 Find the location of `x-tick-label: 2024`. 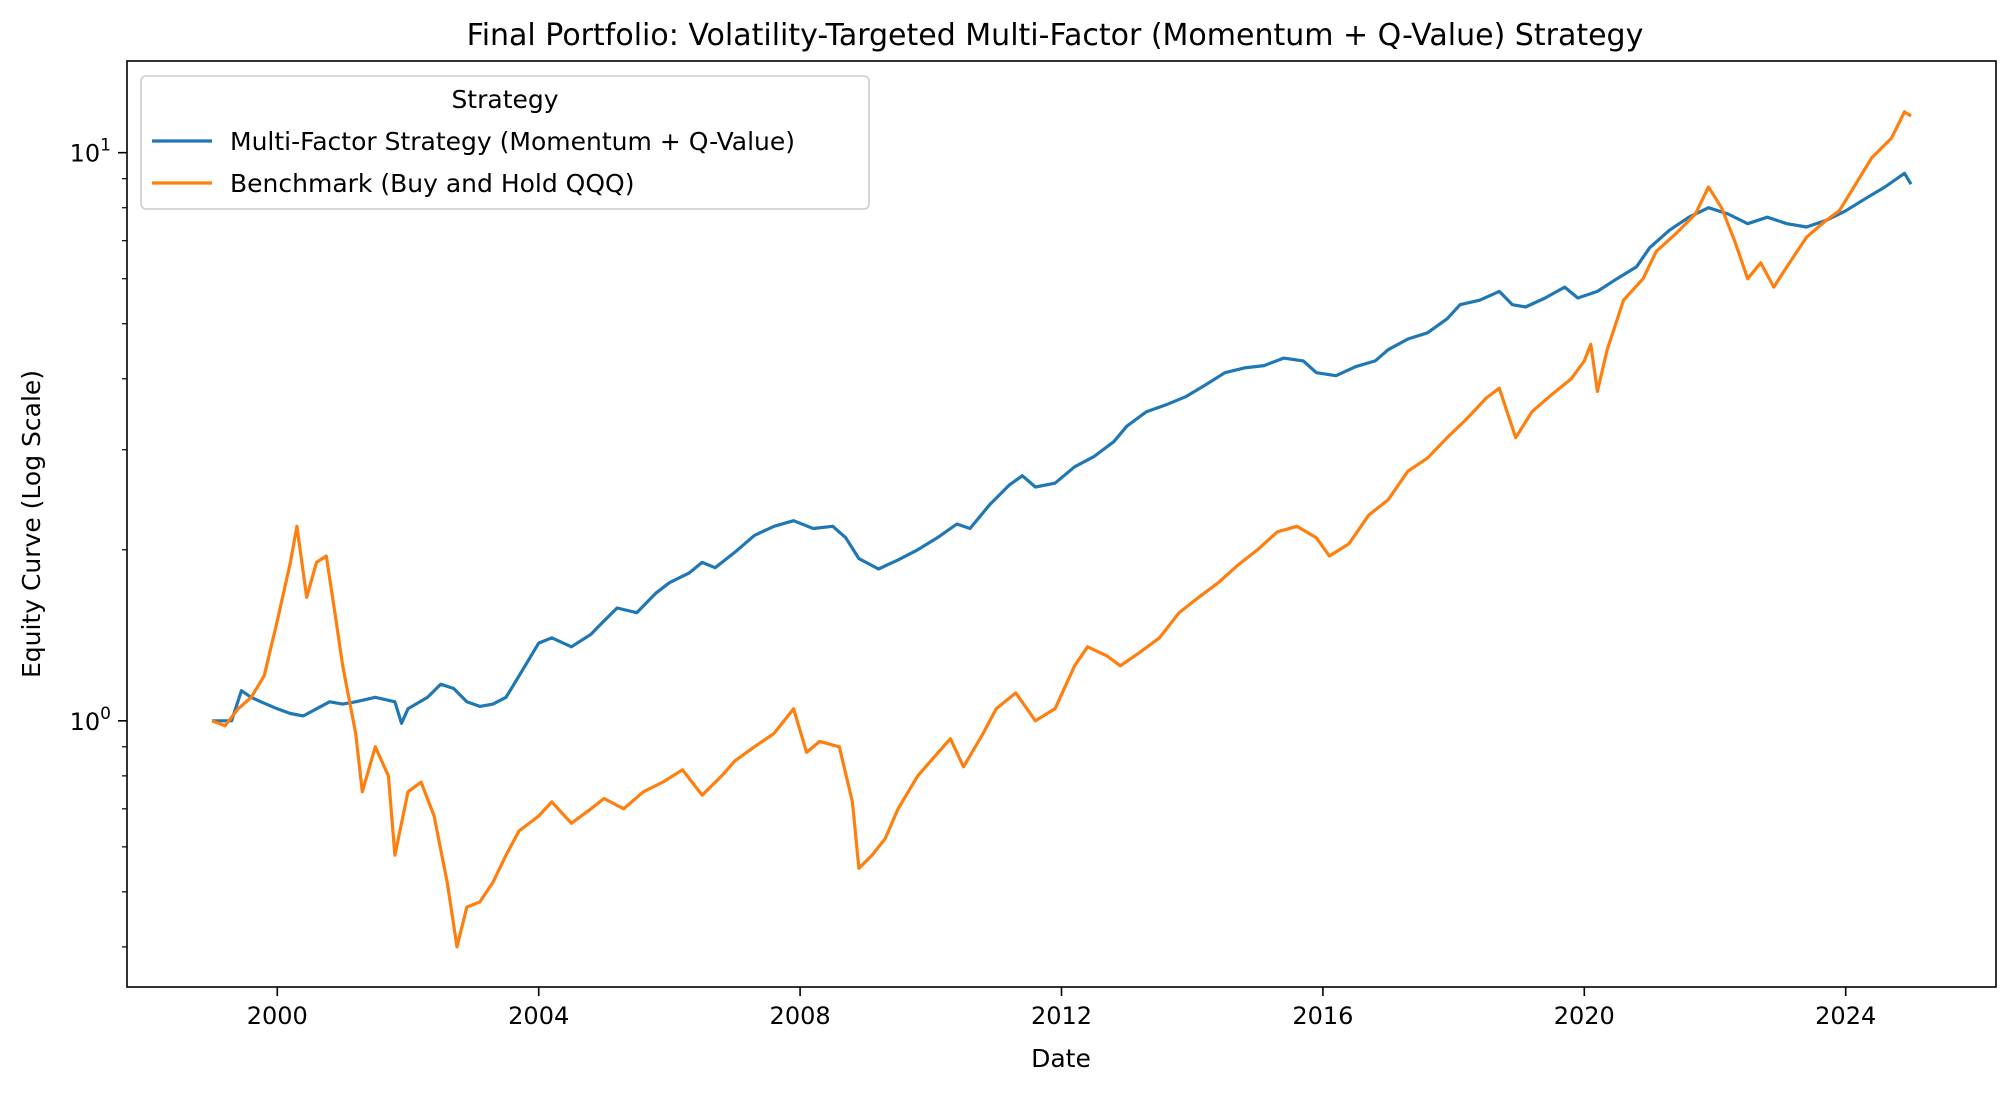

x-tick-label: 2024 is located at coordinates (1845, 1016).